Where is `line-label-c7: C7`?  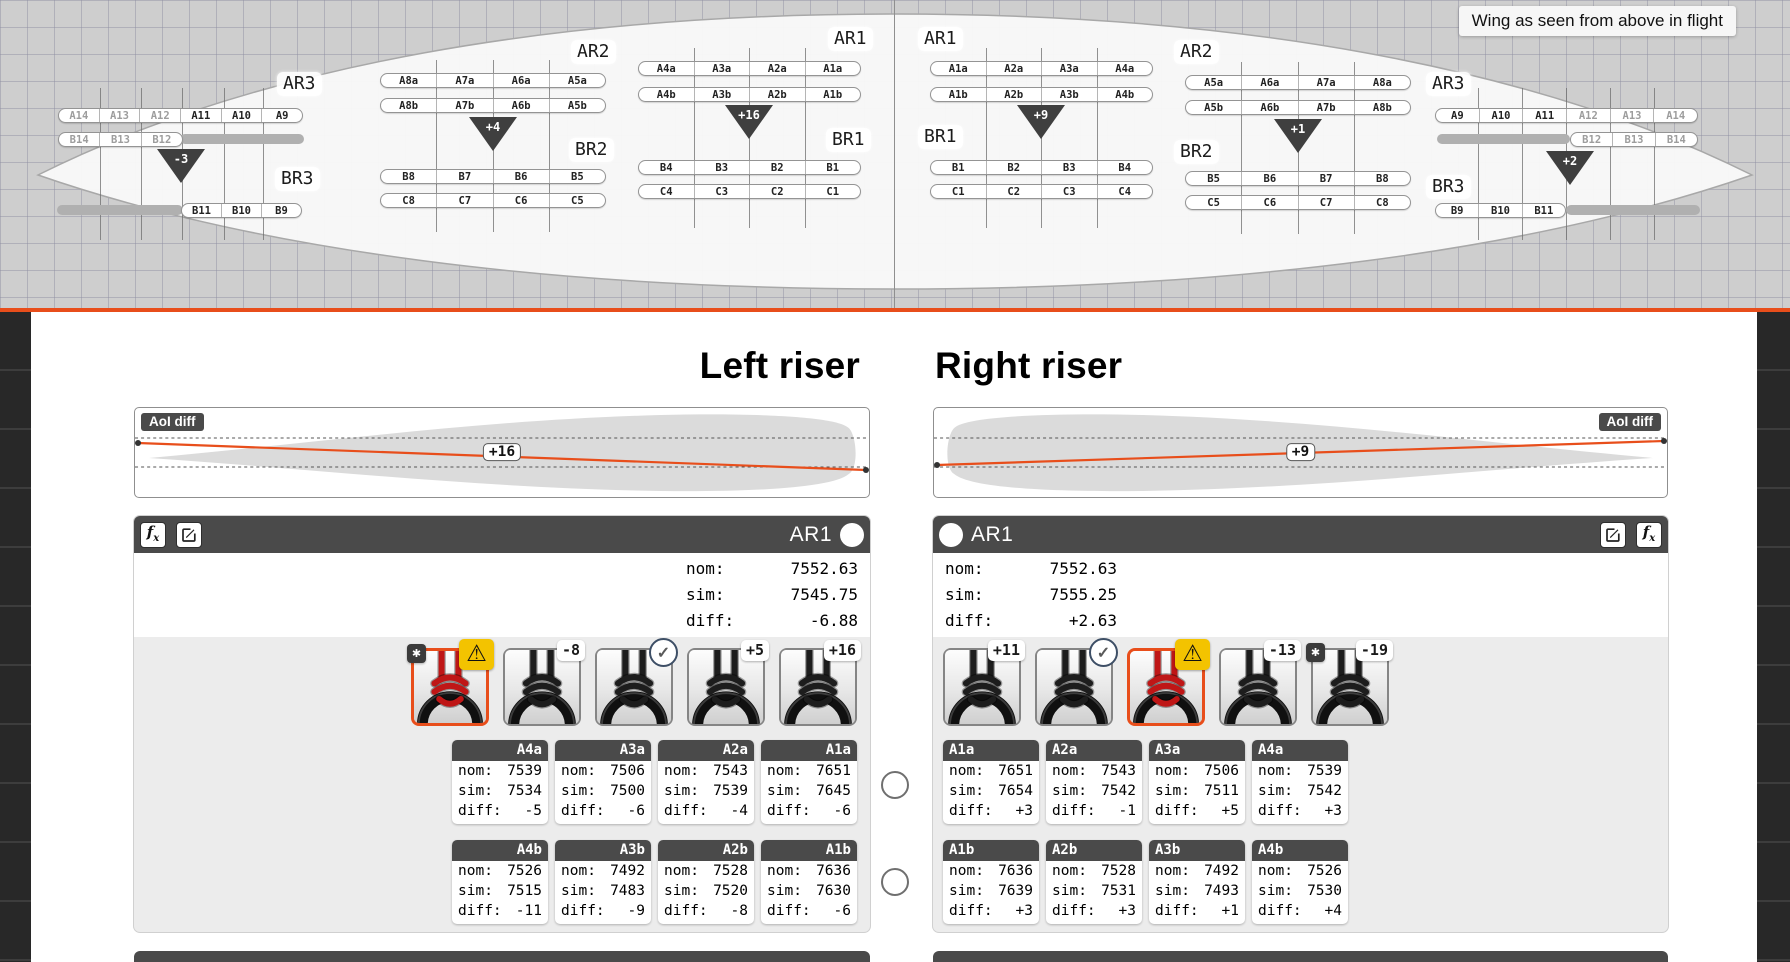 line-label-c7: C7 is located at coordinates (464, 200).